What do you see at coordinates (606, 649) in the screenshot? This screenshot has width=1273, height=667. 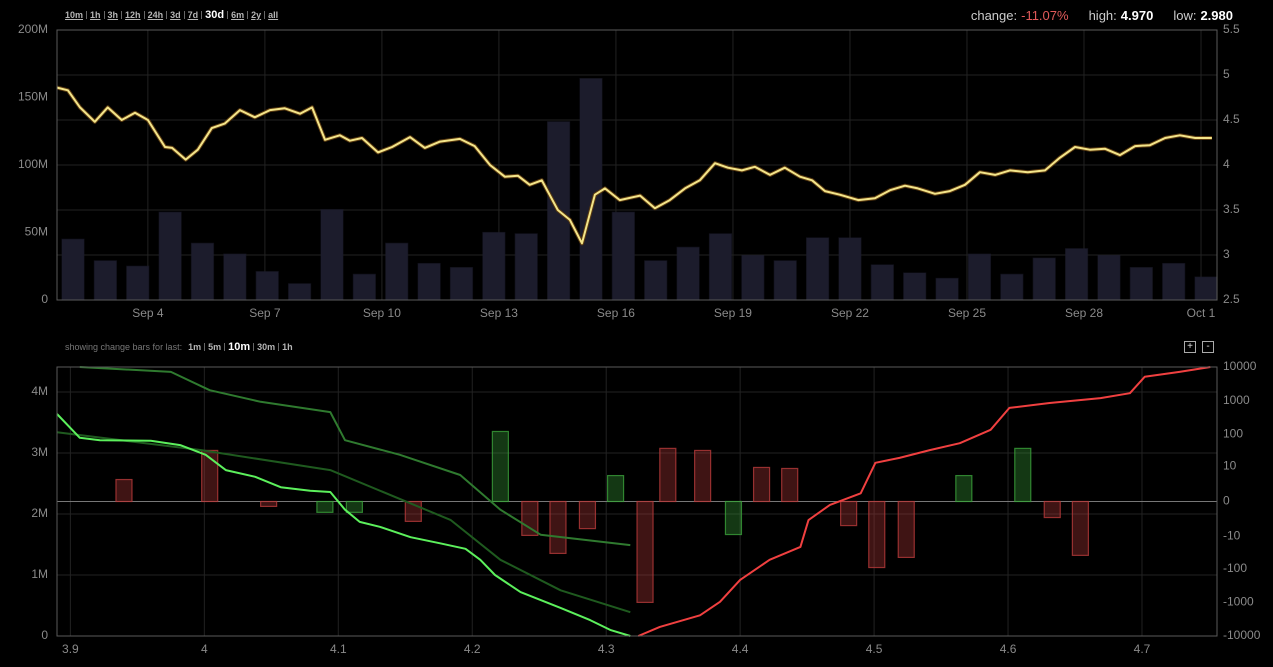 I see `x-tick-label: 4.3` at bounding box center [606, 649].